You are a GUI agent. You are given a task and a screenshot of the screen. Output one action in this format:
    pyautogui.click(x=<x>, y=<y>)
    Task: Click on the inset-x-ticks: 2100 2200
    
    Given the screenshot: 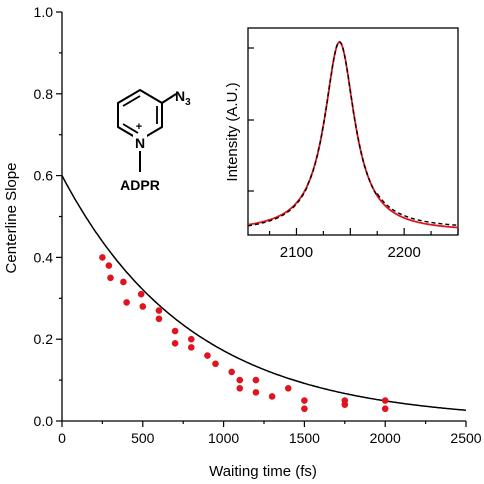 What is the action you would take?
    pyautogui.click(x=363, y=244)
    